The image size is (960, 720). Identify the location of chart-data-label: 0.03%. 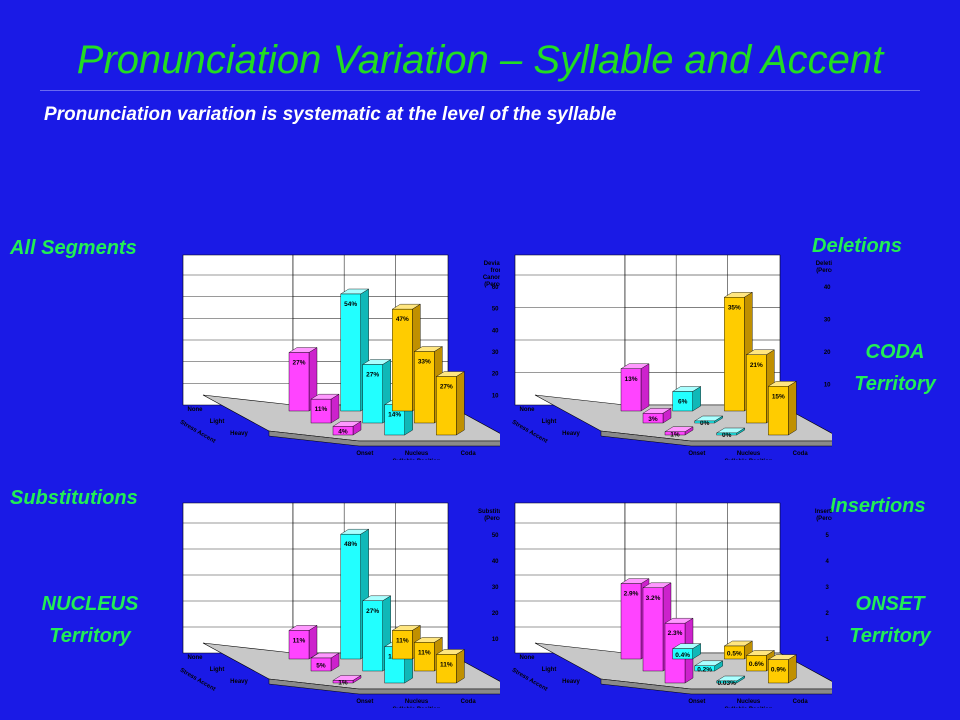
(726, 683).